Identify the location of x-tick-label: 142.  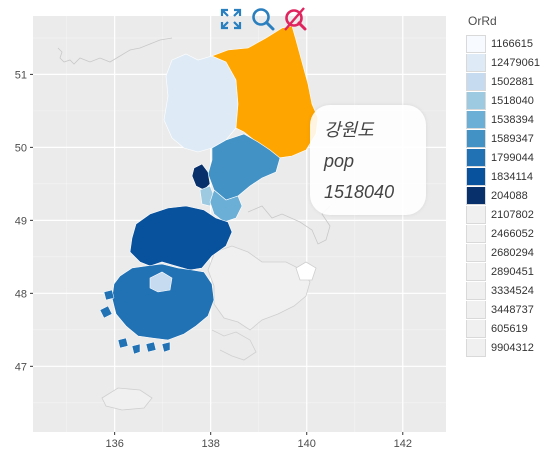
(403, 444).